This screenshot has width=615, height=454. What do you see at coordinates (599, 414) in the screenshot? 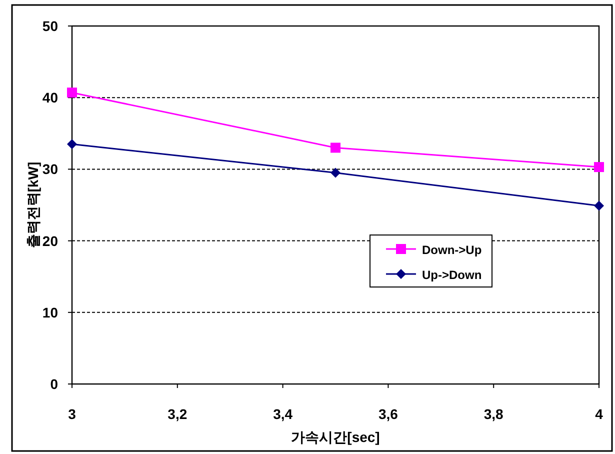
I see `x-tick-label: 4` at bounding box center [599, 414].